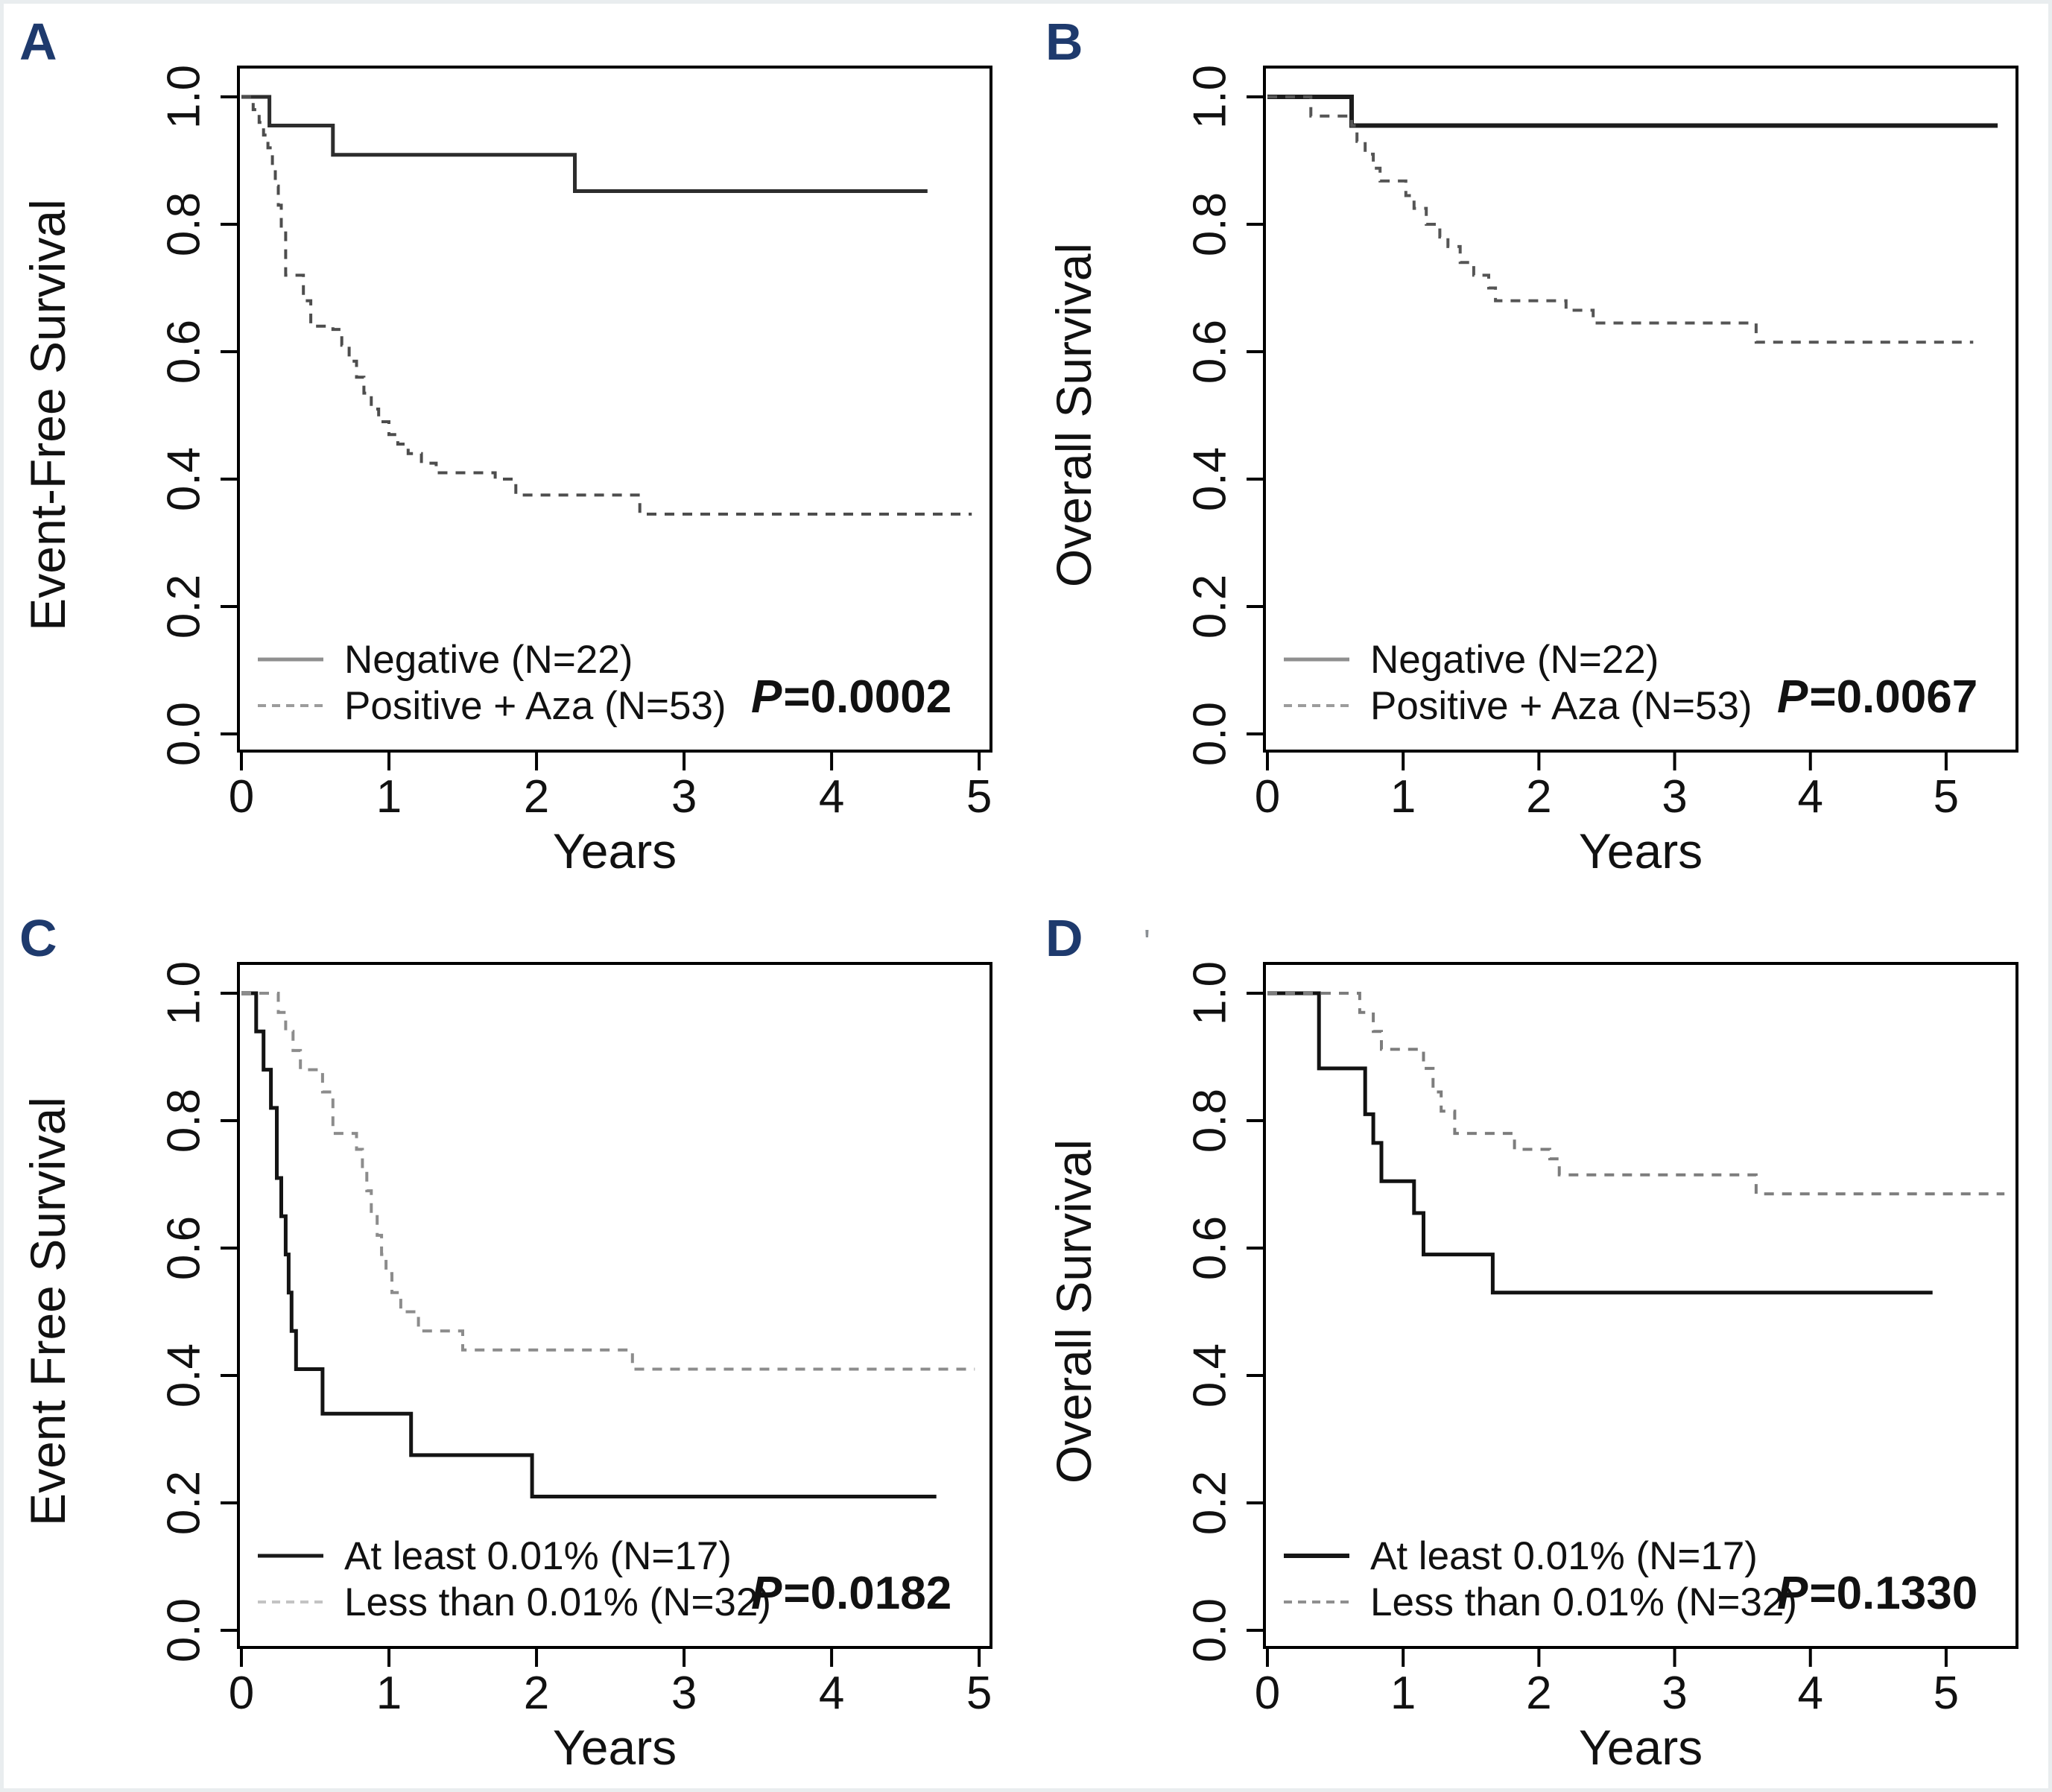 This screenshot has width=2052, height=1792. Describe the element at coordinates (1064, 42) in the screenshot. I see `panel-b-letter: B` at that location.